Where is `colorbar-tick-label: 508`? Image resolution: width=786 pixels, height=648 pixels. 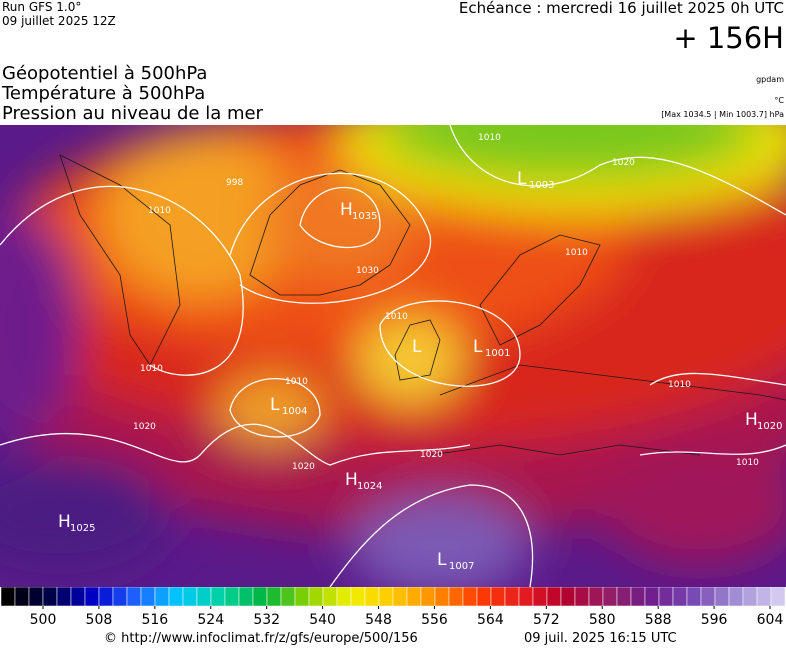
colorbar-tick-label: 508 is located at coordinates (99, 620).